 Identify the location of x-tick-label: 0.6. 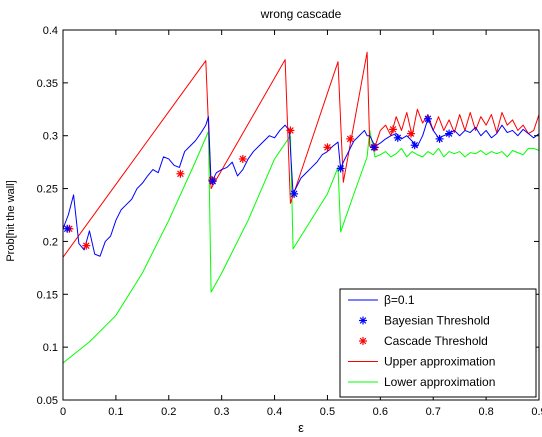
(380, 412).